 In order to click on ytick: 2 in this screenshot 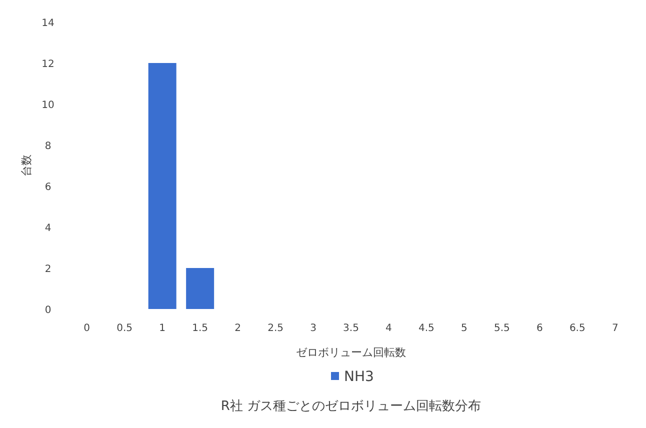, I will do `click(48, 269)`.